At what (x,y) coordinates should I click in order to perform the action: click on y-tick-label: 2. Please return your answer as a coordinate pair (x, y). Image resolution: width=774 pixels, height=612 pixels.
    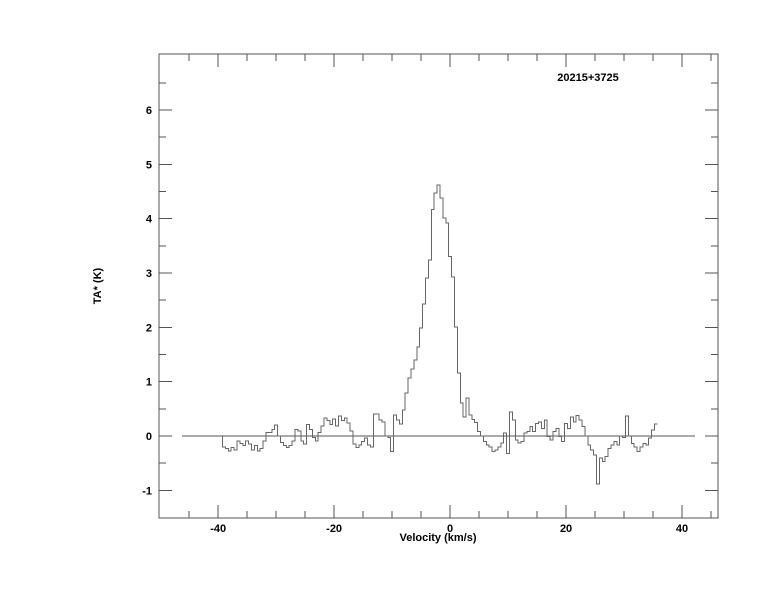
    Looking at the image, I should click on (149, 328).